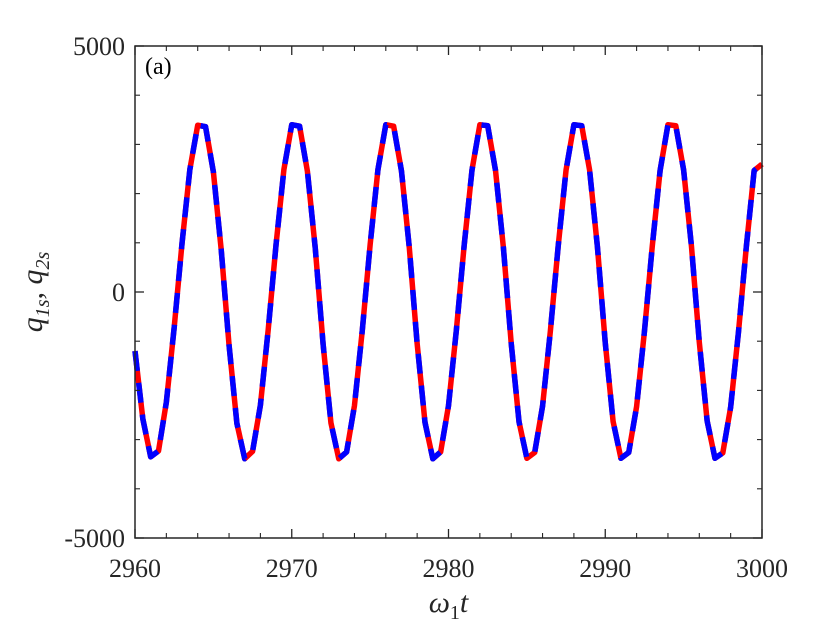 Image resolution: width=840 pixels, height=630 pixels. What do you see at coordinates (605, 568) in the screenshot?
I see `x-tick-label: 2990` at bounding box center [605, 568].